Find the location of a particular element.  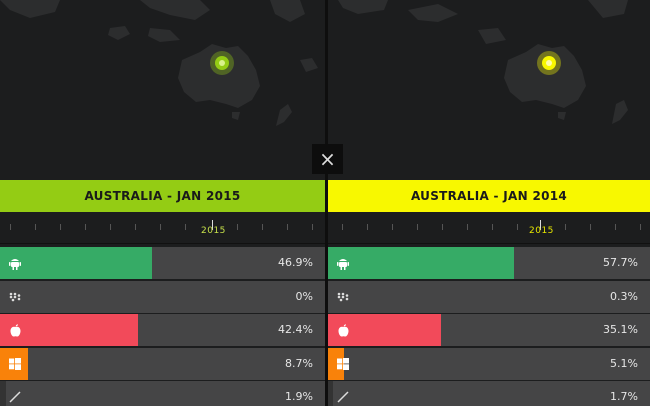

share-percent: 35.1% is located at coordinates (620, 329).